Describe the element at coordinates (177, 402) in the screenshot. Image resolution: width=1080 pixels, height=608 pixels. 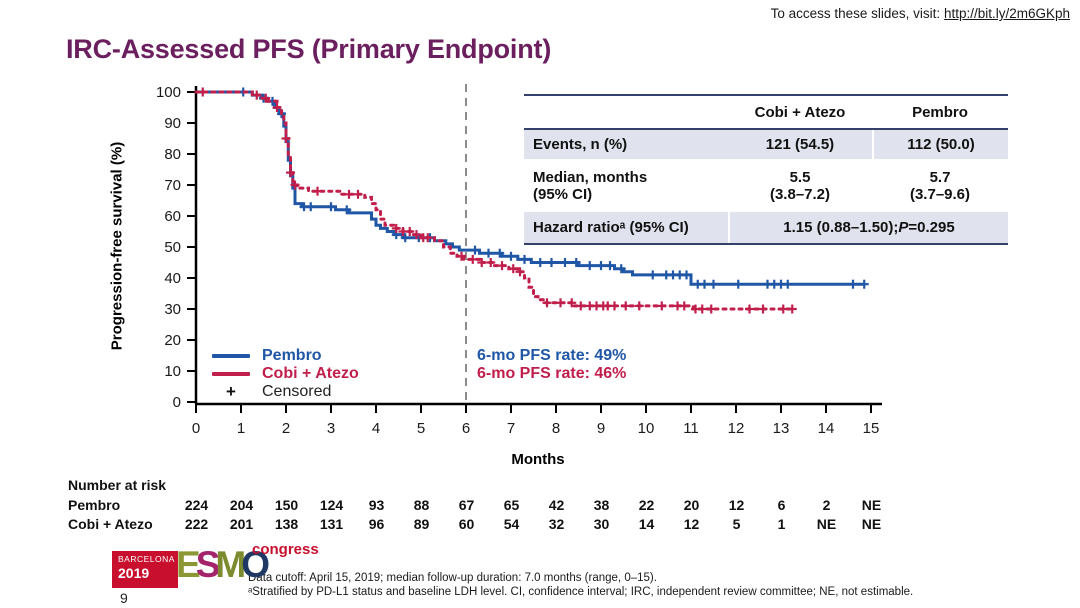
I see `y-tick-label: 0` at that location.